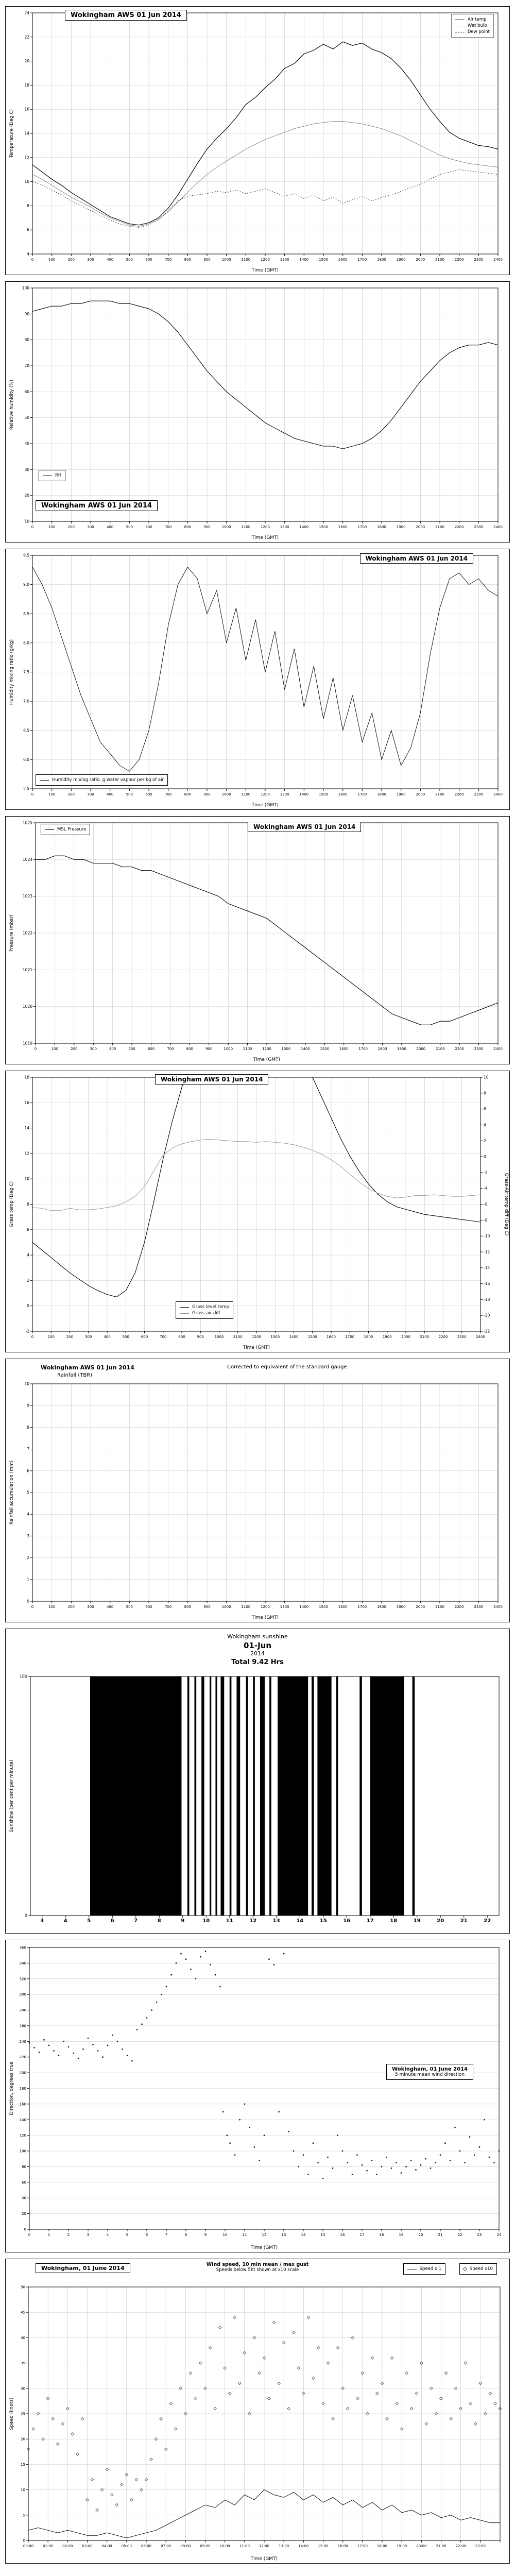 The image size is (515, 2576). What do you see at coordinates (11, 933) in the screenshot?
I see `svg-text: Pressure (mbar)` at bounding box center [11, 933].